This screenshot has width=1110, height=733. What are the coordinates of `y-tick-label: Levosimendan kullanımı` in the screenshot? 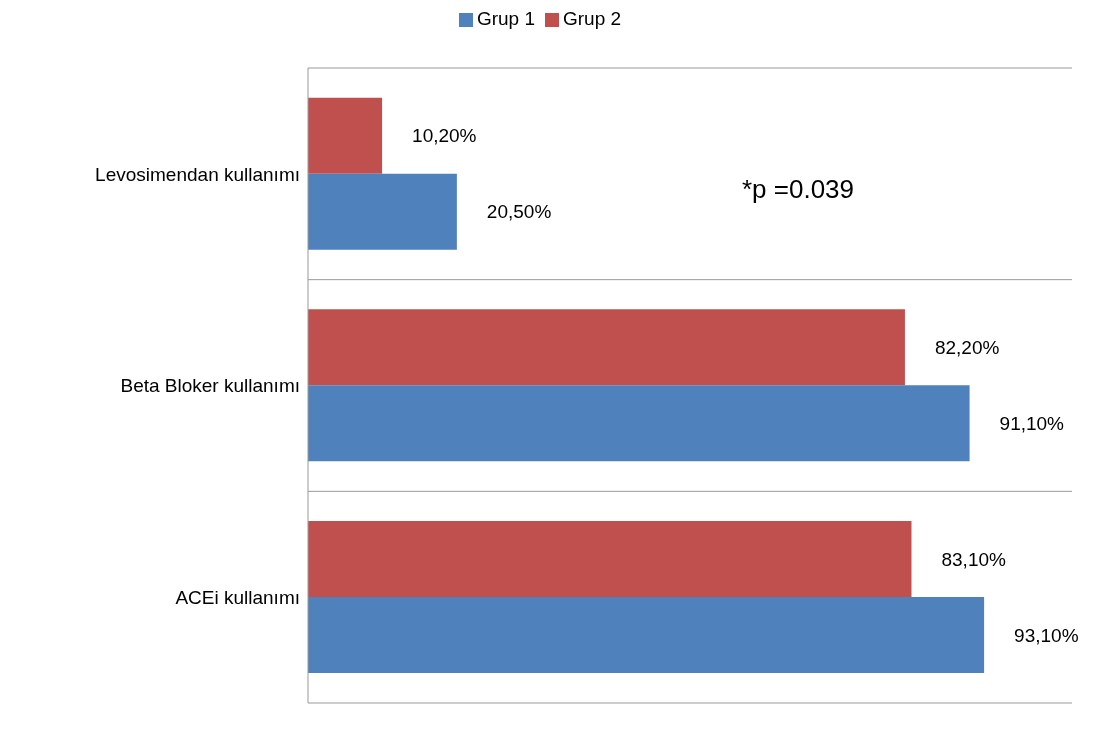 It's located at (197, 174).